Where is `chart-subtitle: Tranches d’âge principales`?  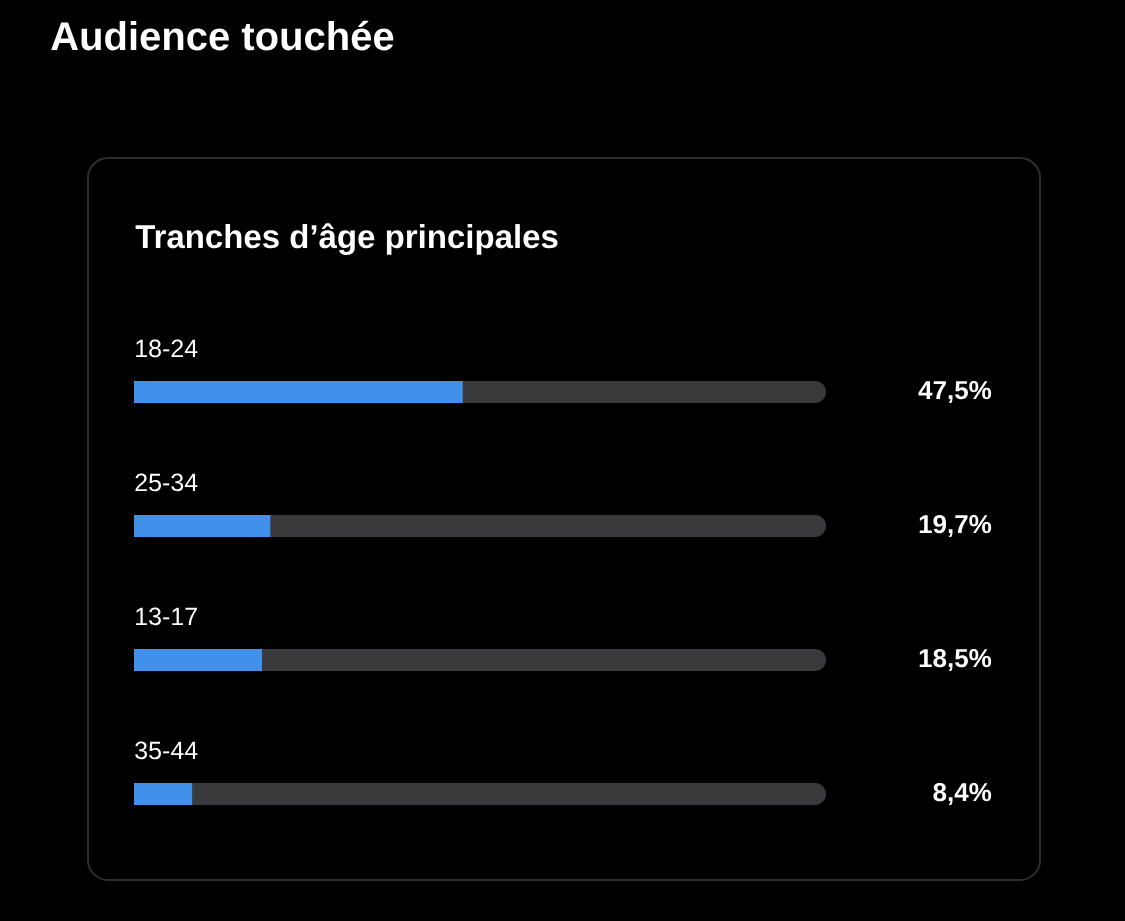
chart-subtitle: Tranches d’âge principales is located at coordinates (346, 239).